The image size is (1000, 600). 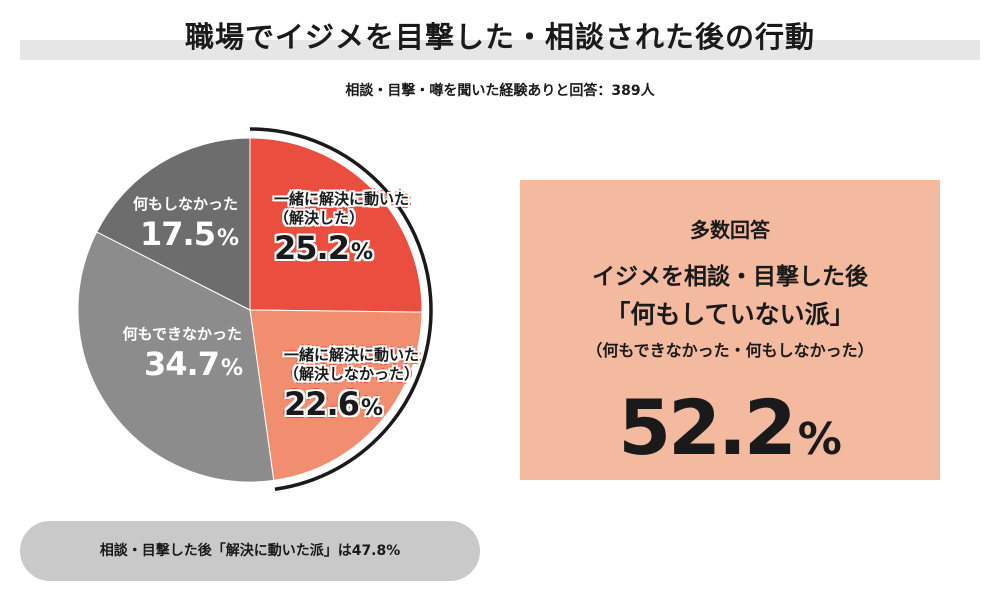 I want to click on slice-value-number: 17.5, so click(x=178, y=233).